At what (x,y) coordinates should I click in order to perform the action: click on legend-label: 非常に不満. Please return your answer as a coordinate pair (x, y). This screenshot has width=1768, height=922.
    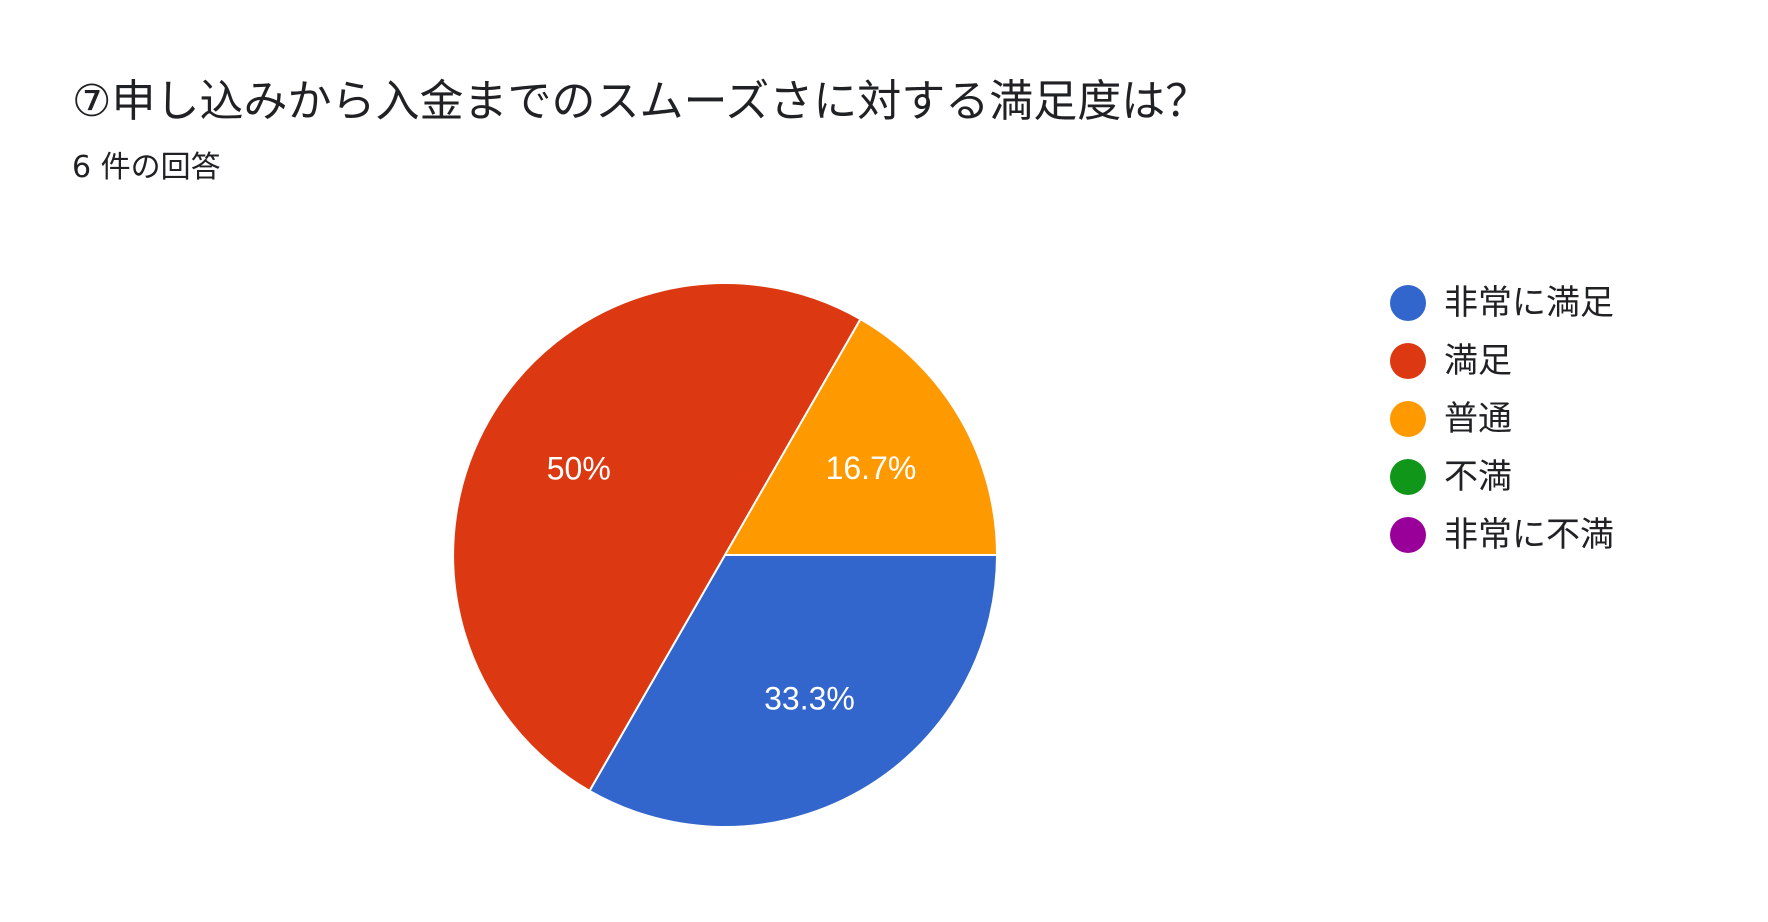
    Looking at the image, I should click on (1529, 535).